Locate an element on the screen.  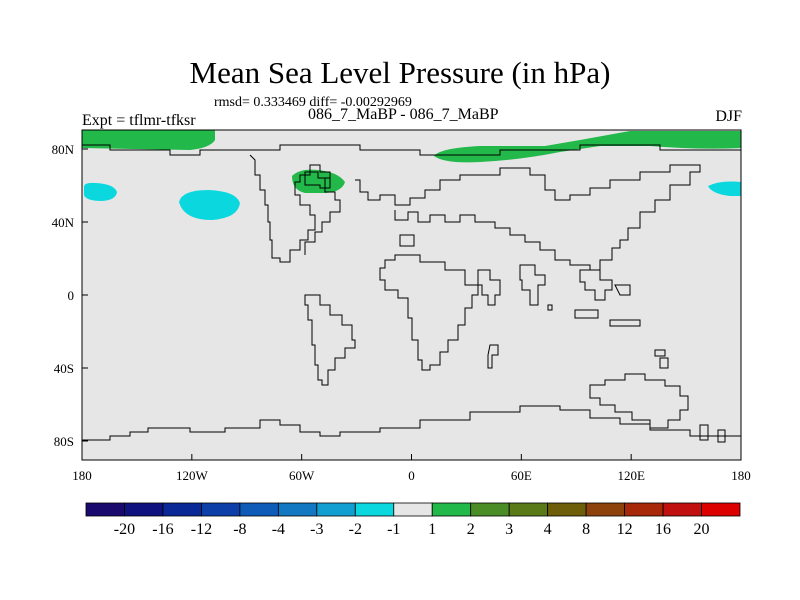
anomaly-regions is located at coordinates (411, 175).